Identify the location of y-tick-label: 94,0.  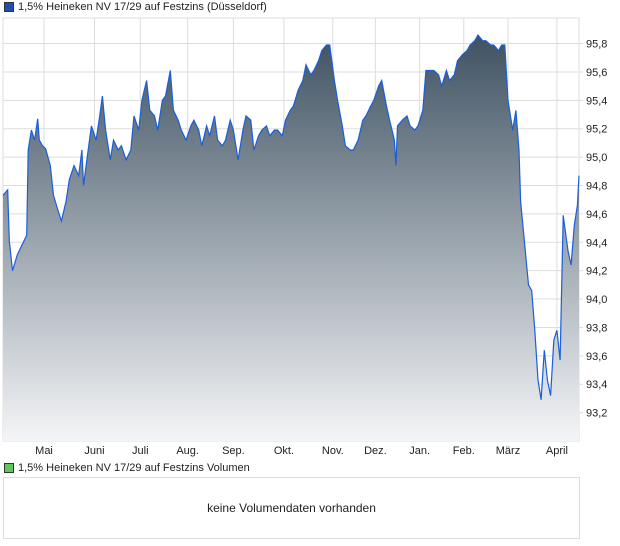
(596, 300).